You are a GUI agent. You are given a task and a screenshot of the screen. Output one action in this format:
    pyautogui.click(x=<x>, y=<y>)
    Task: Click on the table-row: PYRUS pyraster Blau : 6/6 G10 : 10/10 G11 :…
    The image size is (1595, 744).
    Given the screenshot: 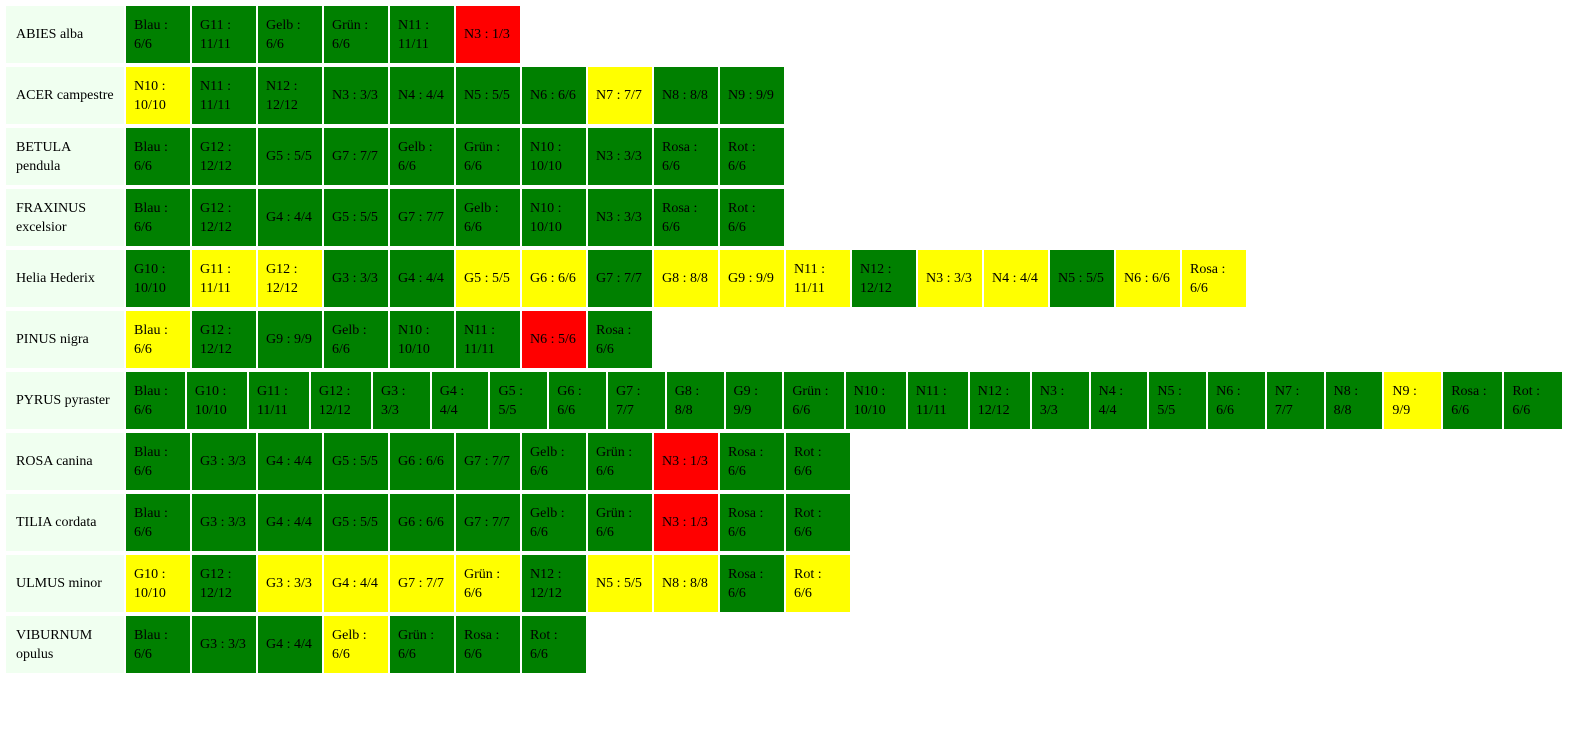 What is the action you would take?
    pyautogui.click(x=784, y=400)
    